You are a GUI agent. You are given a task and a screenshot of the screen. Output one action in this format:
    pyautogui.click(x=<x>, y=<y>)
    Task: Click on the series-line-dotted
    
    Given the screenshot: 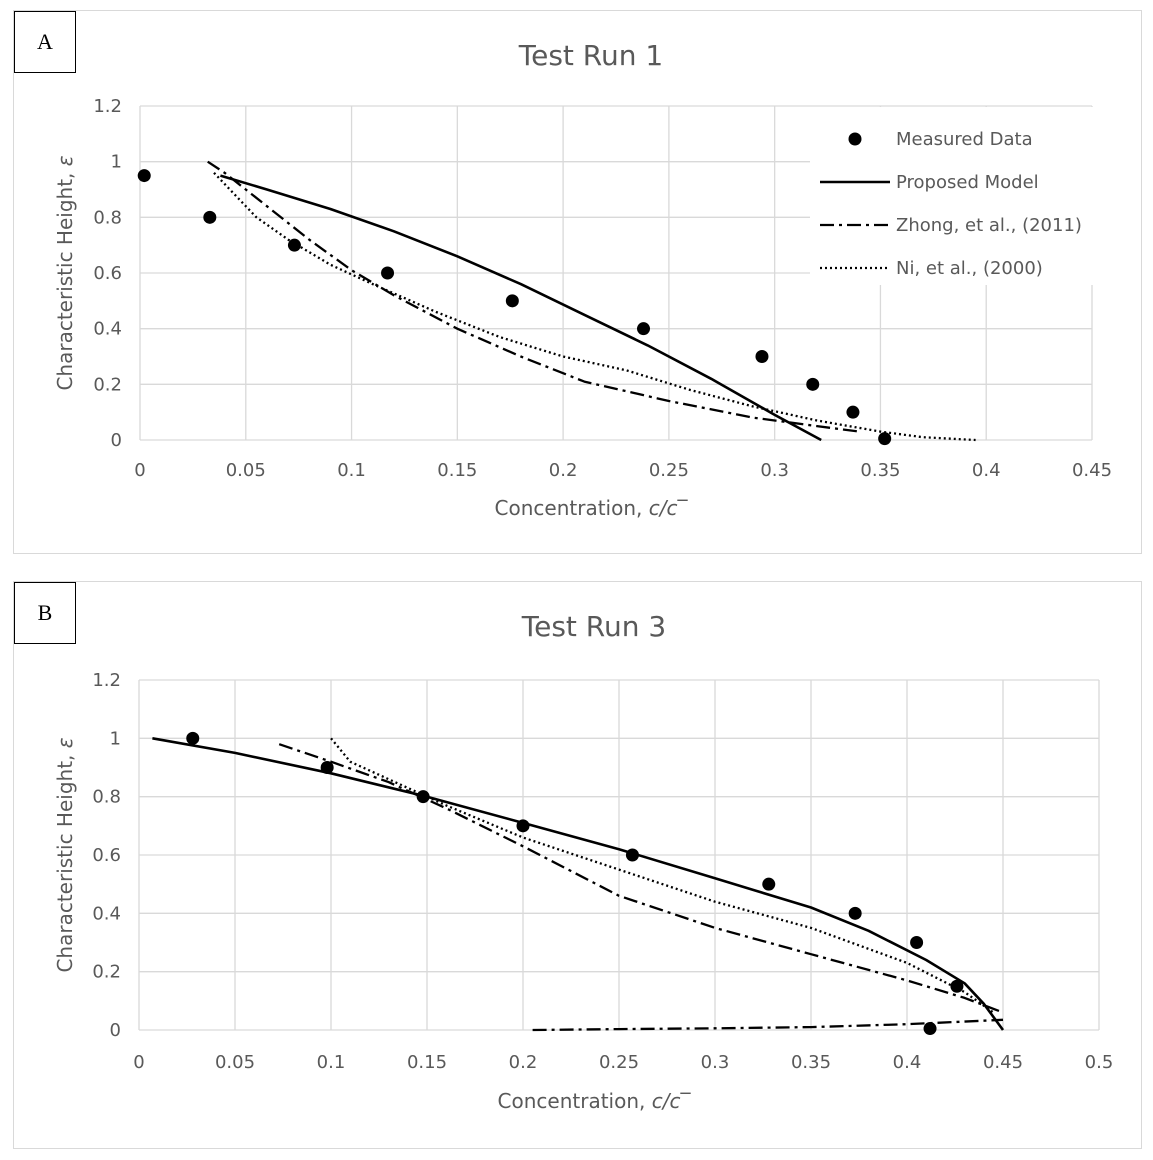 What is the action you would take?
    pyautogui.click(x=662, y=875)
    